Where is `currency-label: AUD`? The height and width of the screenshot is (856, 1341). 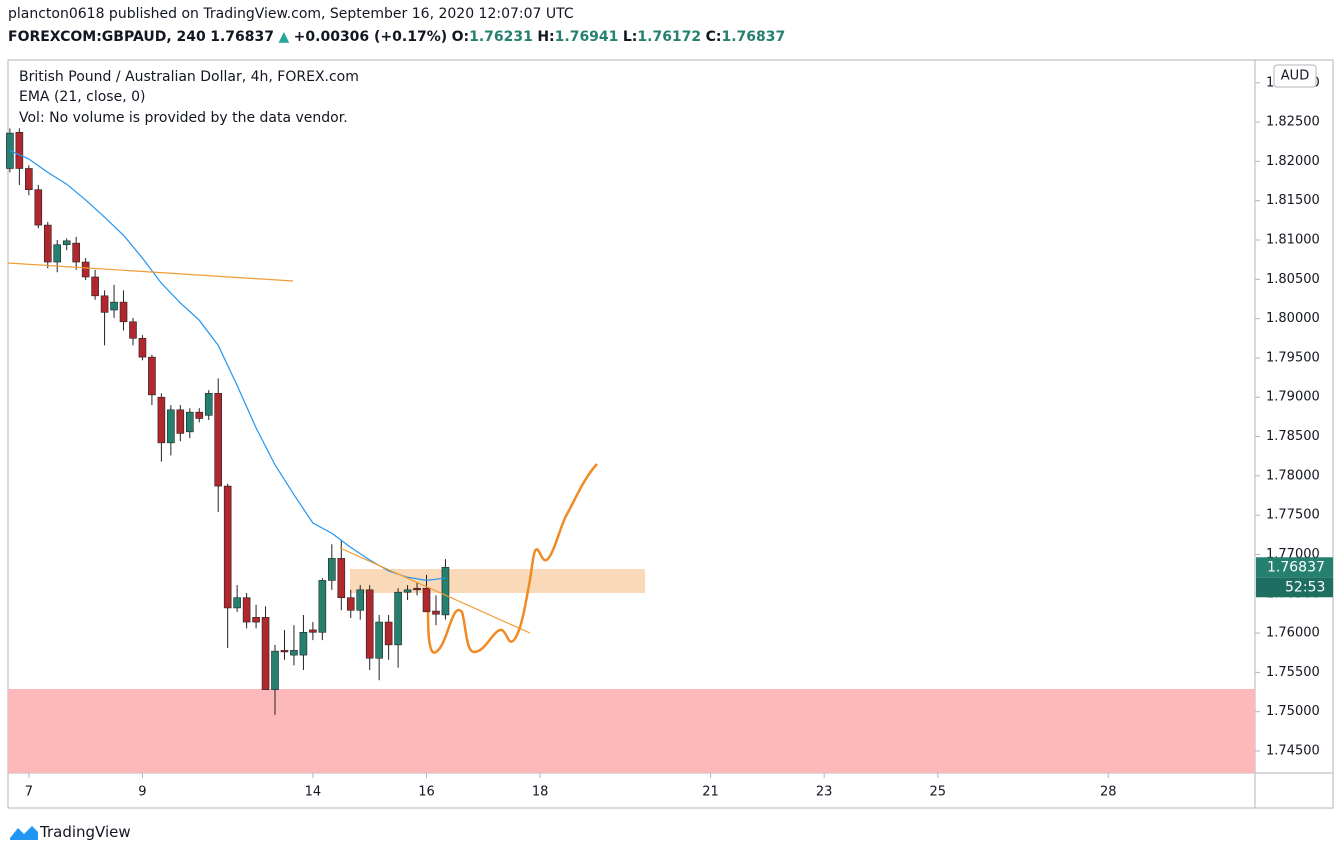 currency-label: AUD is located at coordinates (1295, 76).